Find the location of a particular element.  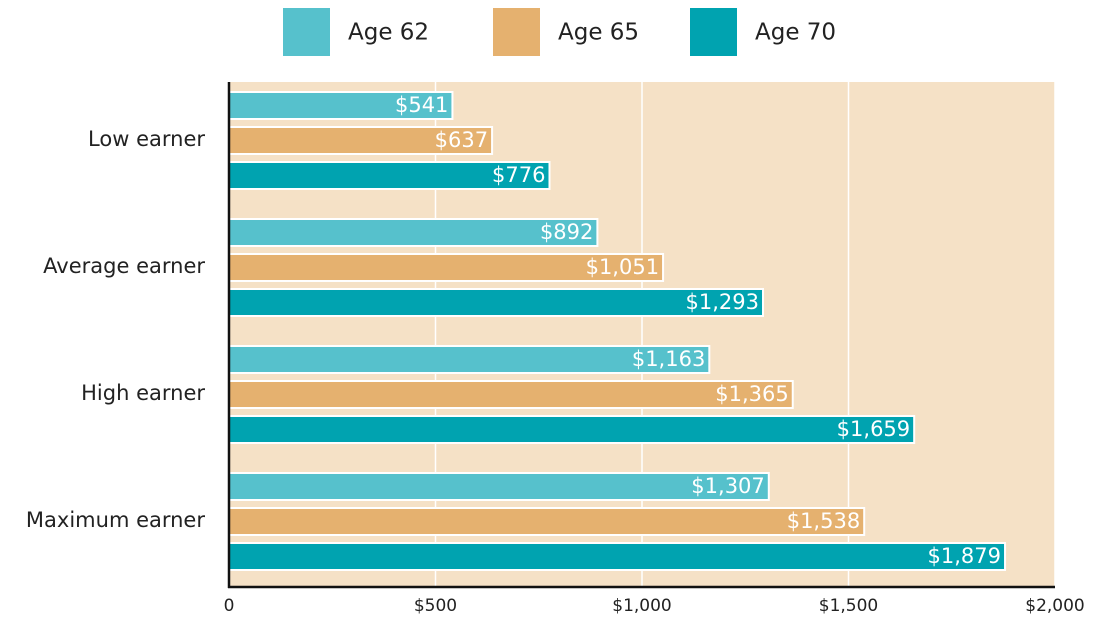

value-label: $1,163 is located at coordinates (668, 359).